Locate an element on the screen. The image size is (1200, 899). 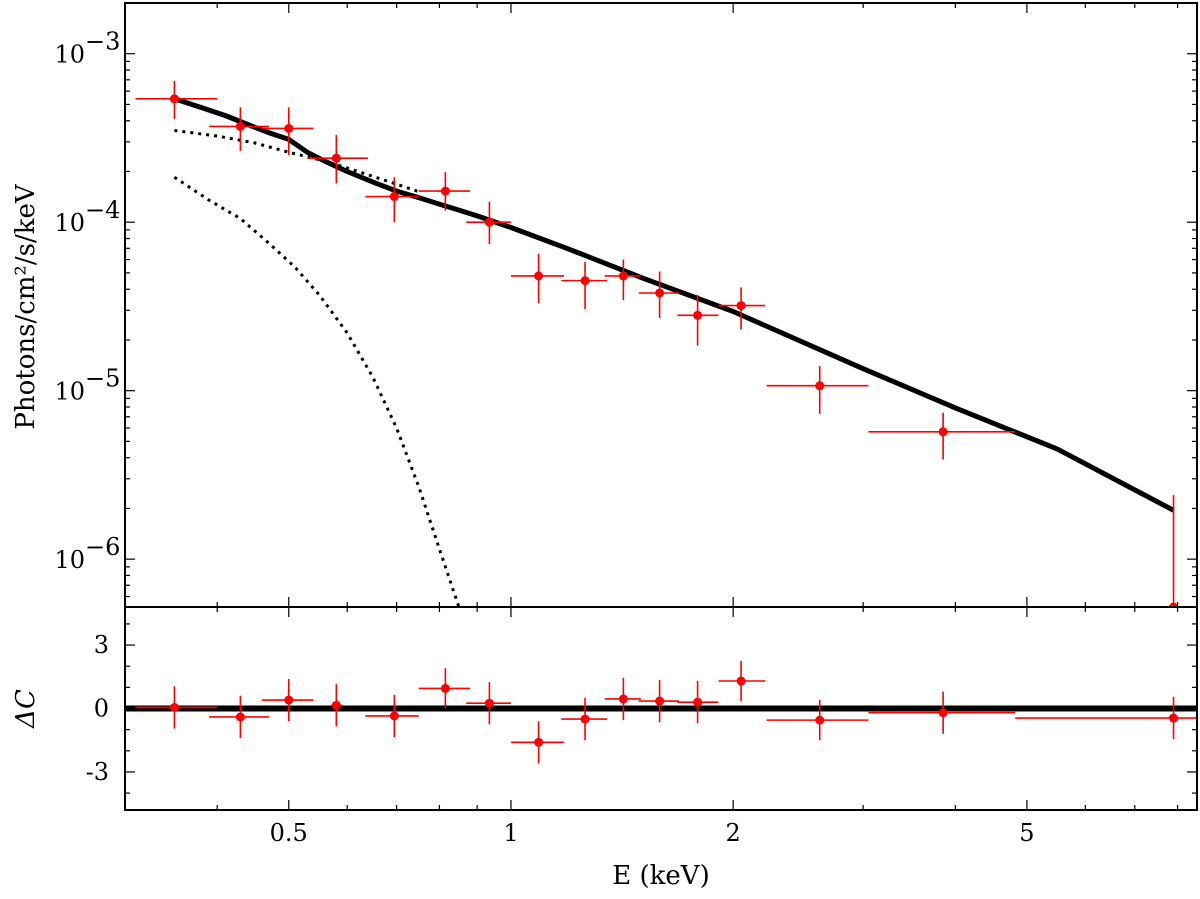
x-tick-label-2: 2 is located at coordinates (733, 833).